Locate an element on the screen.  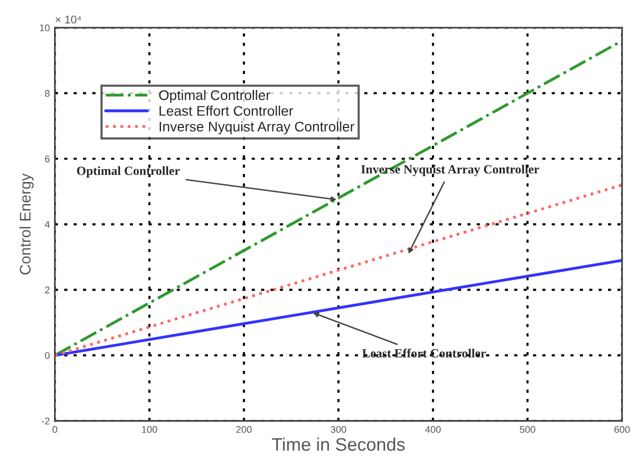
y-tick-label: 2 is located at coordinates (47, 290).